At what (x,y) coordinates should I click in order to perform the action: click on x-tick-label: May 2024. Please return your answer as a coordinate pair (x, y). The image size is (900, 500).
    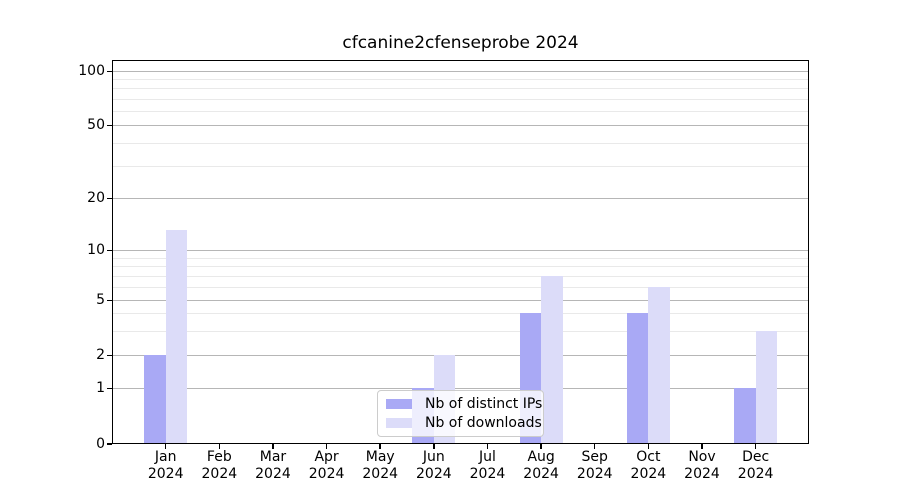
    Looking at the image, I should click on (380, 466).